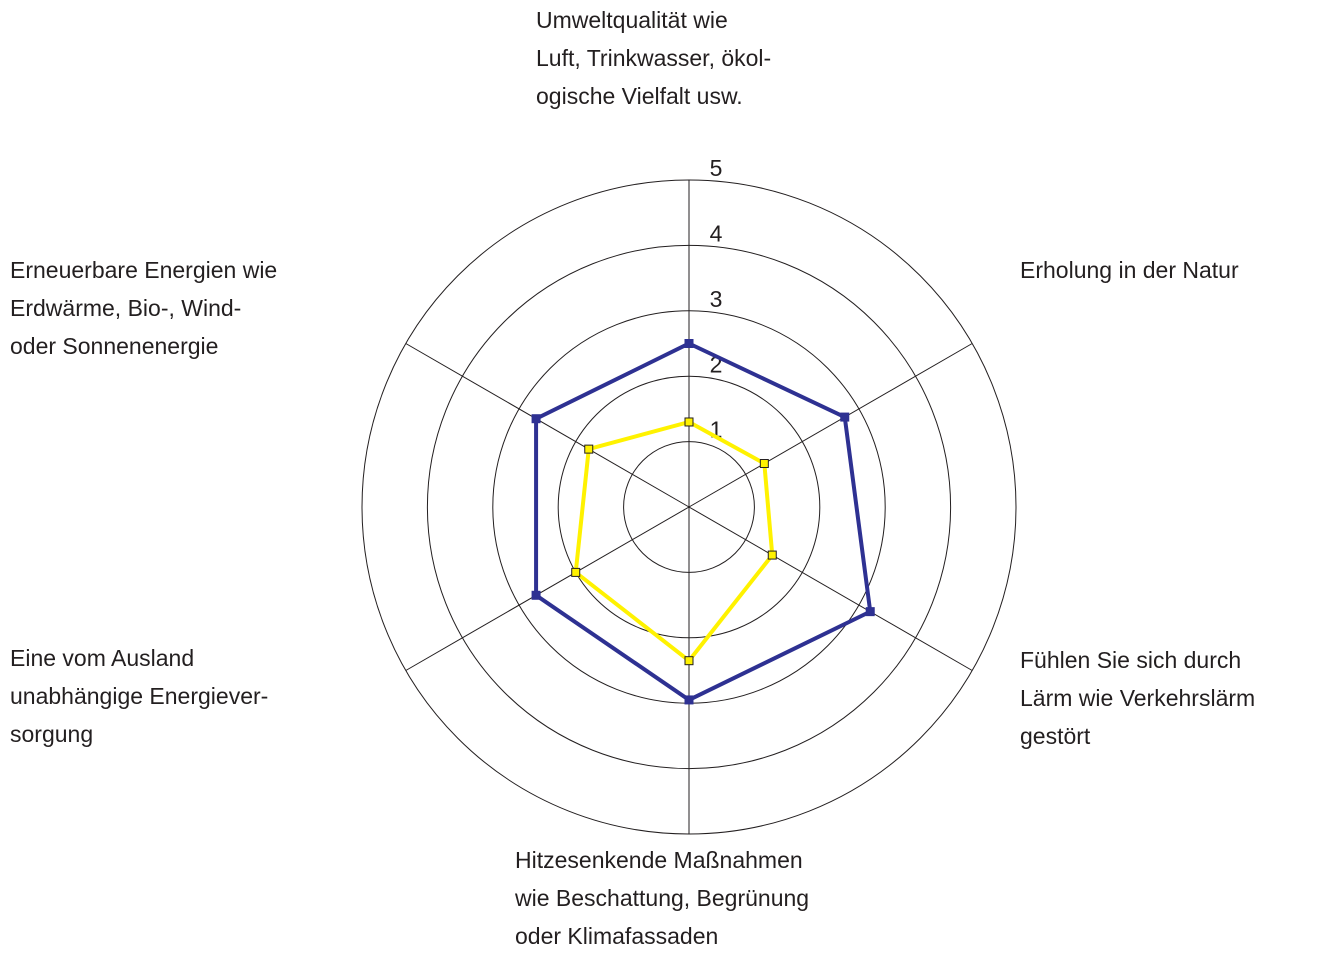 This screenshot has width=1331, height=956. What do you see at coordinates (632, 20) in the screenshot?
I see `axis-label: Umweltqualität wie` at bounding box center [632, 20].